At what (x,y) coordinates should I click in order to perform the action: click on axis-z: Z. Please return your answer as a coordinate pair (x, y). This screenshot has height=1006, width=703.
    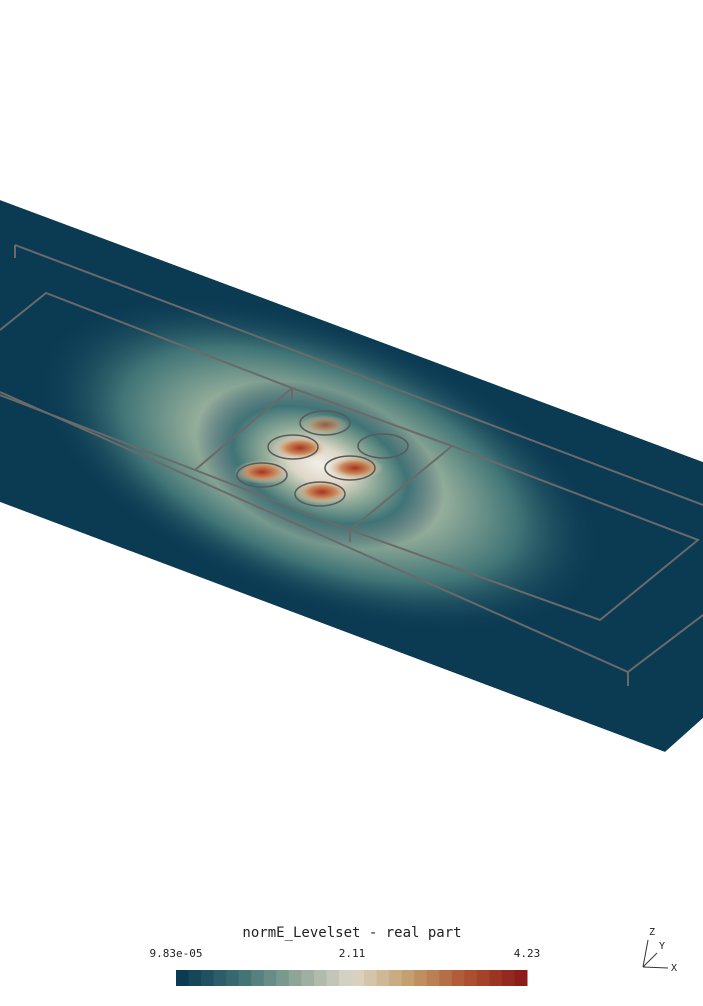
    Looking at the image, I should click on (652, 932).